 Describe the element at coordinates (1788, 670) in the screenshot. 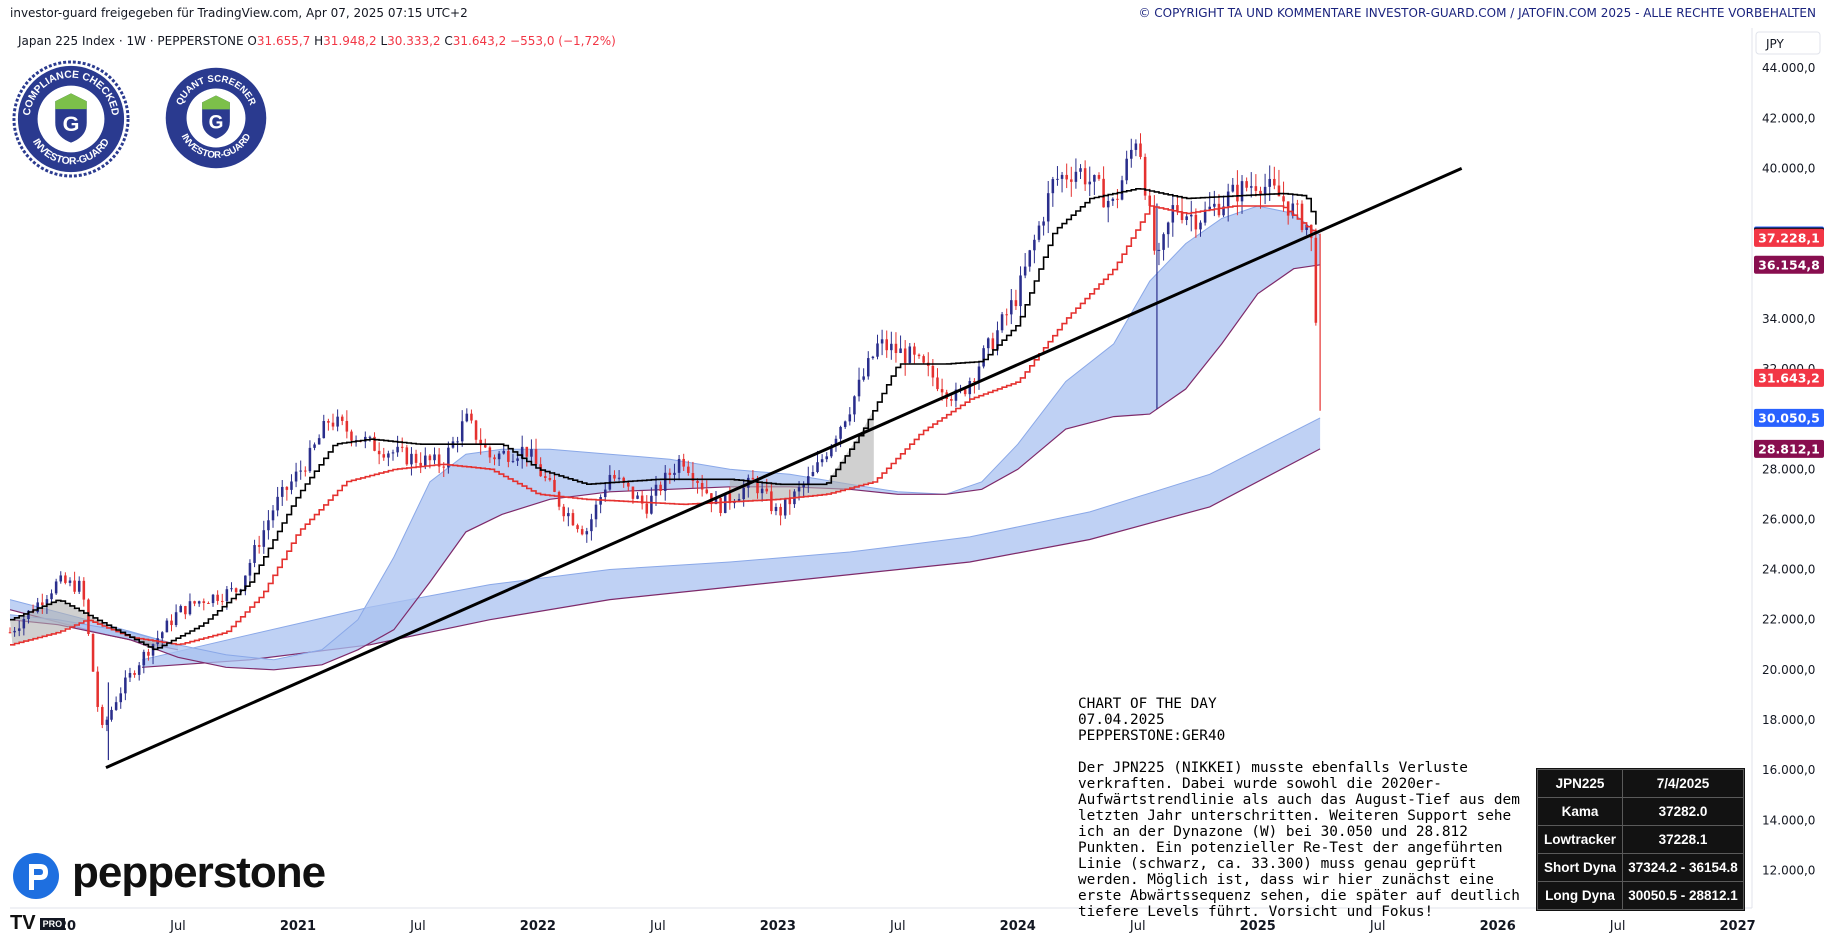

I see `y-tick-label: 20.000,0` at that location.